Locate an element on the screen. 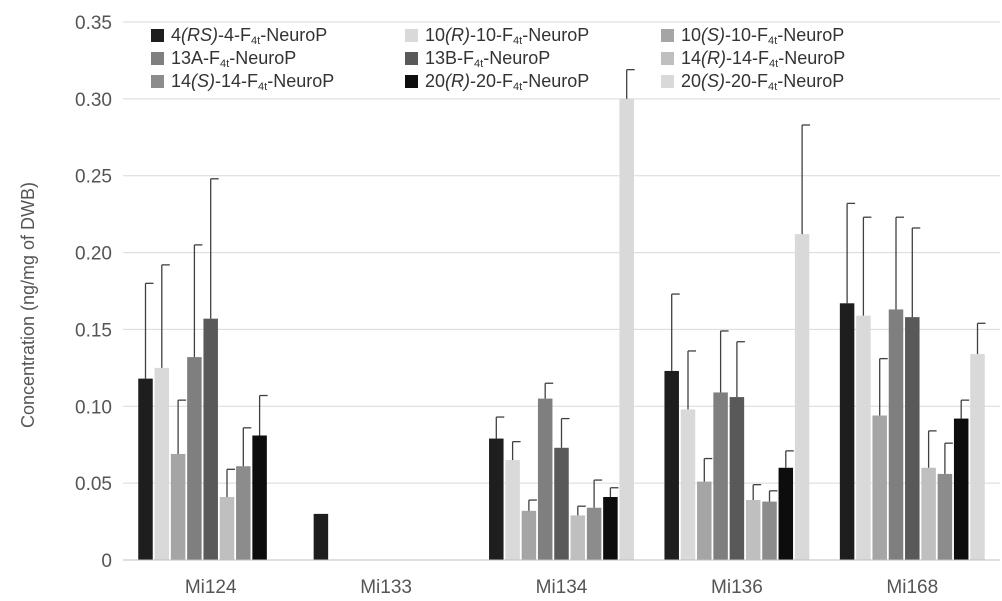 This screenshot has width=1002, height=601. x-tick-label: Mi136 is located at coordinates (737, 587).